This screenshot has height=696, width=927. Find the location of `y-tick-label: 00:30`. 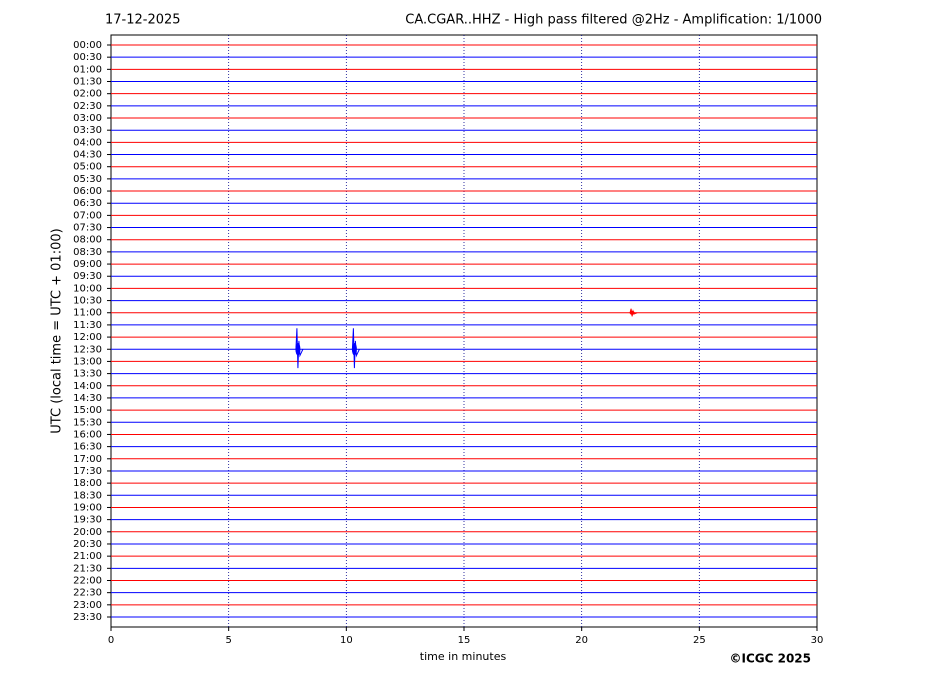

y-tick-label: 00:30 is located at coordinates (87, 57).